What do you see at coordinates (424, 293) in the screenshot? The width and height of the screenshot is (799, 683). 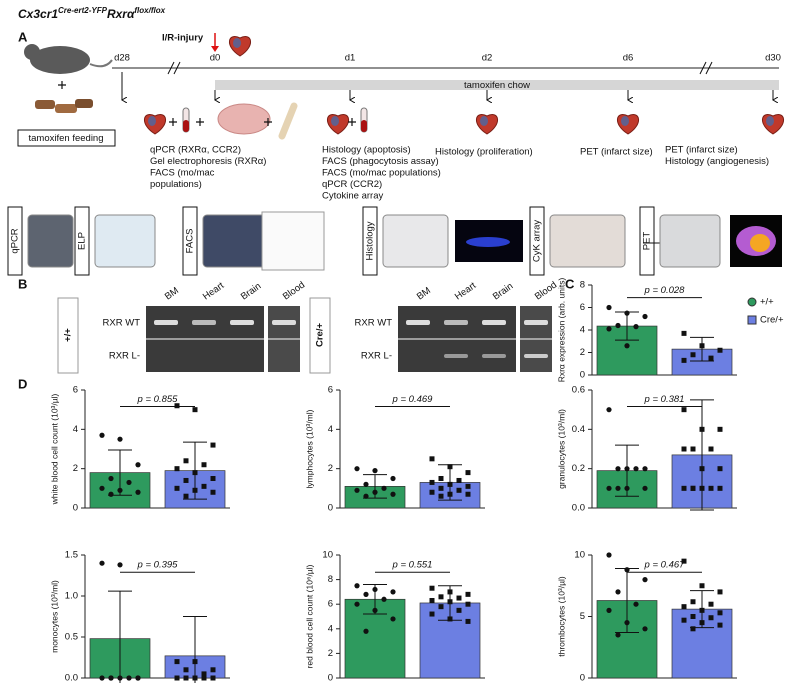 I see `lane-label: BM` at bounding box center [424, 293].